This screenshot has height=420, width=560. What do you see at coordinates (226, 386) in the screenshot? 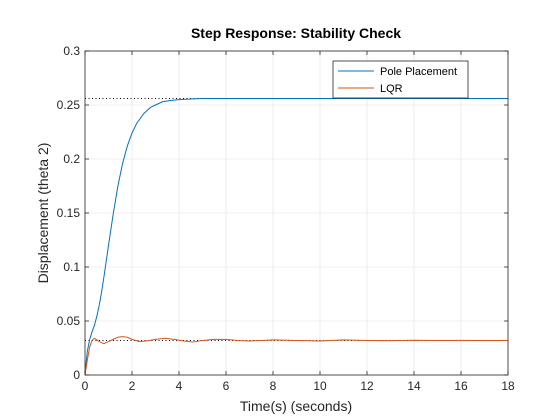
I see `x-tick-label: 6` at bounding box center [226, 386].